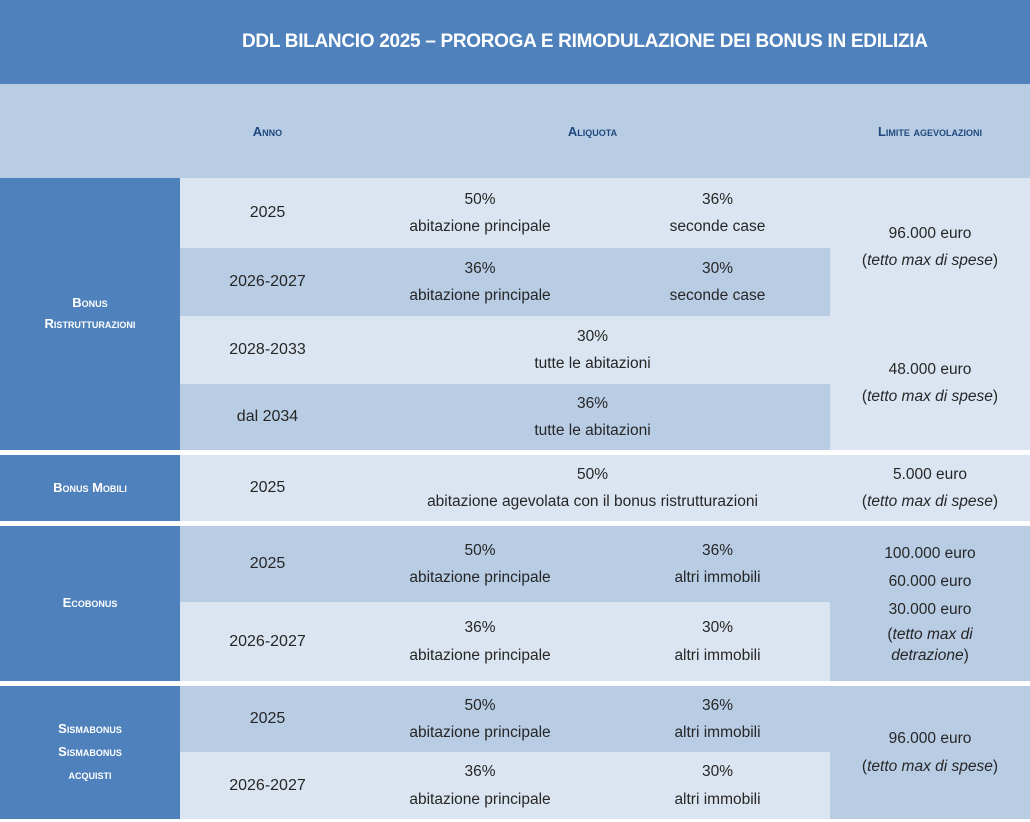  I want to click on section-sismabonus: Sismabonus Sismabonus acquisti, so click(90, 752).